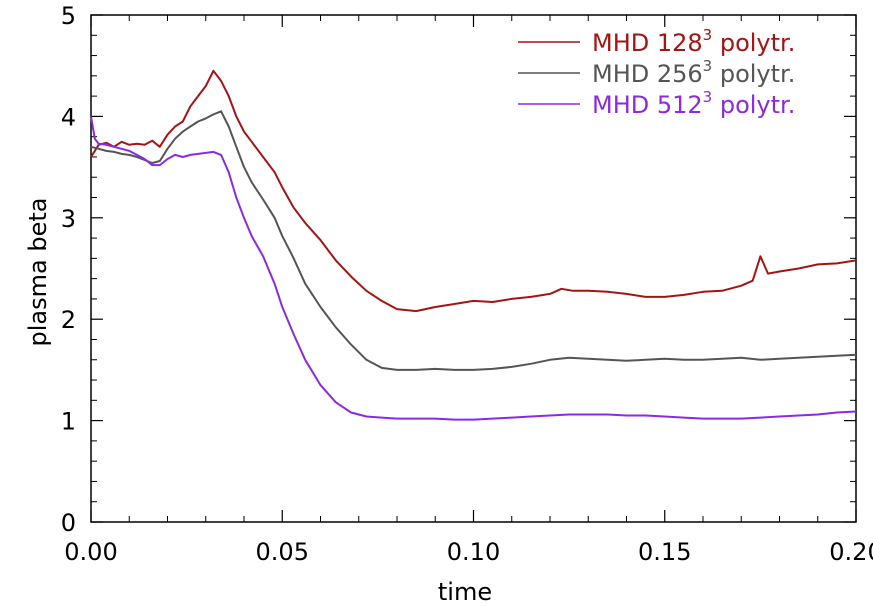  Describe the element at coordinates (647, 74) in the screenshot. I see `legend-name: MHD 256` at that location.